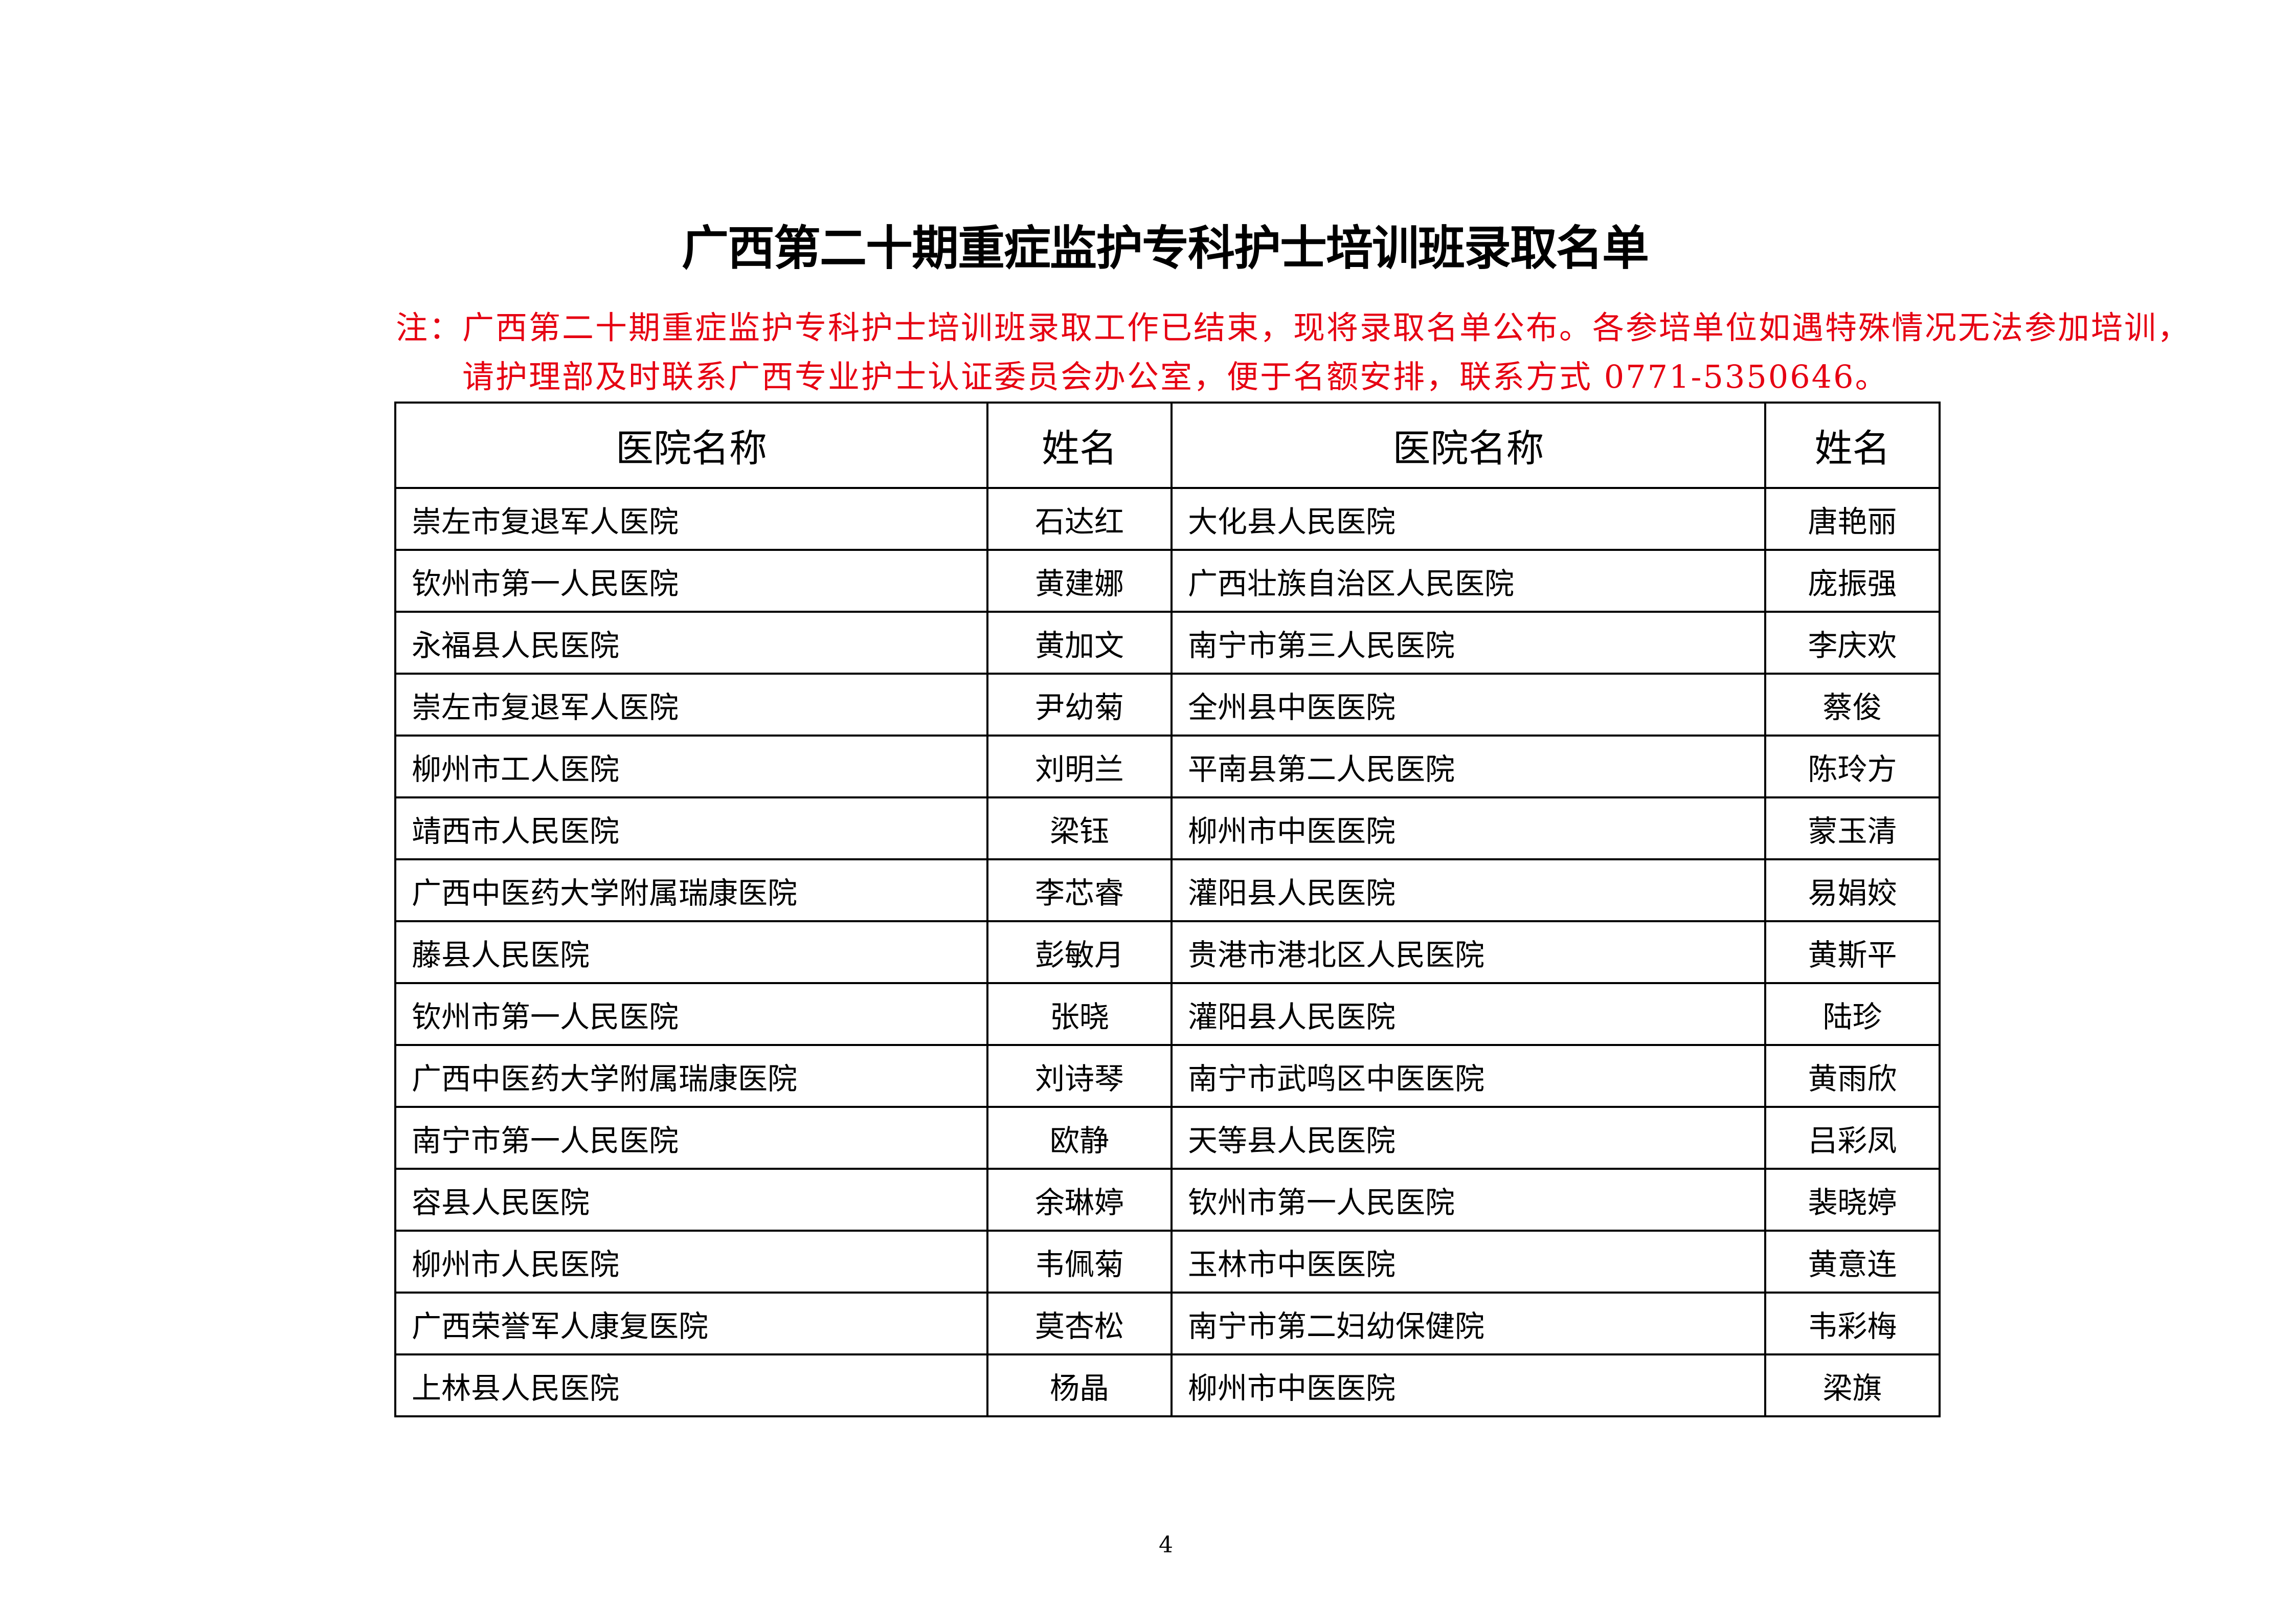 The height and width of the screenshot is (1624, 2296). What do you see at coordinates (1853, 1262) in the screenshot?
I see `name-cell: 黄意连` at bounding box center [1853, 1262].